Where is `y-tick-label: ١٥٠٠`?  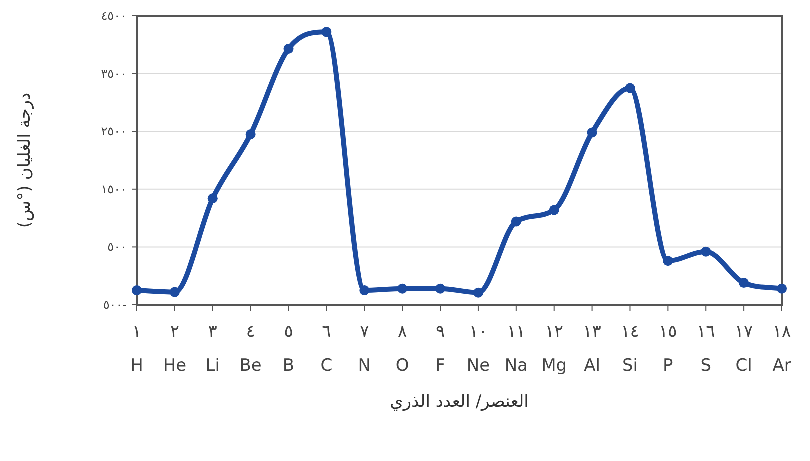 y-tick-label: ١٥٠٠ is located at coordinates (114, 189).